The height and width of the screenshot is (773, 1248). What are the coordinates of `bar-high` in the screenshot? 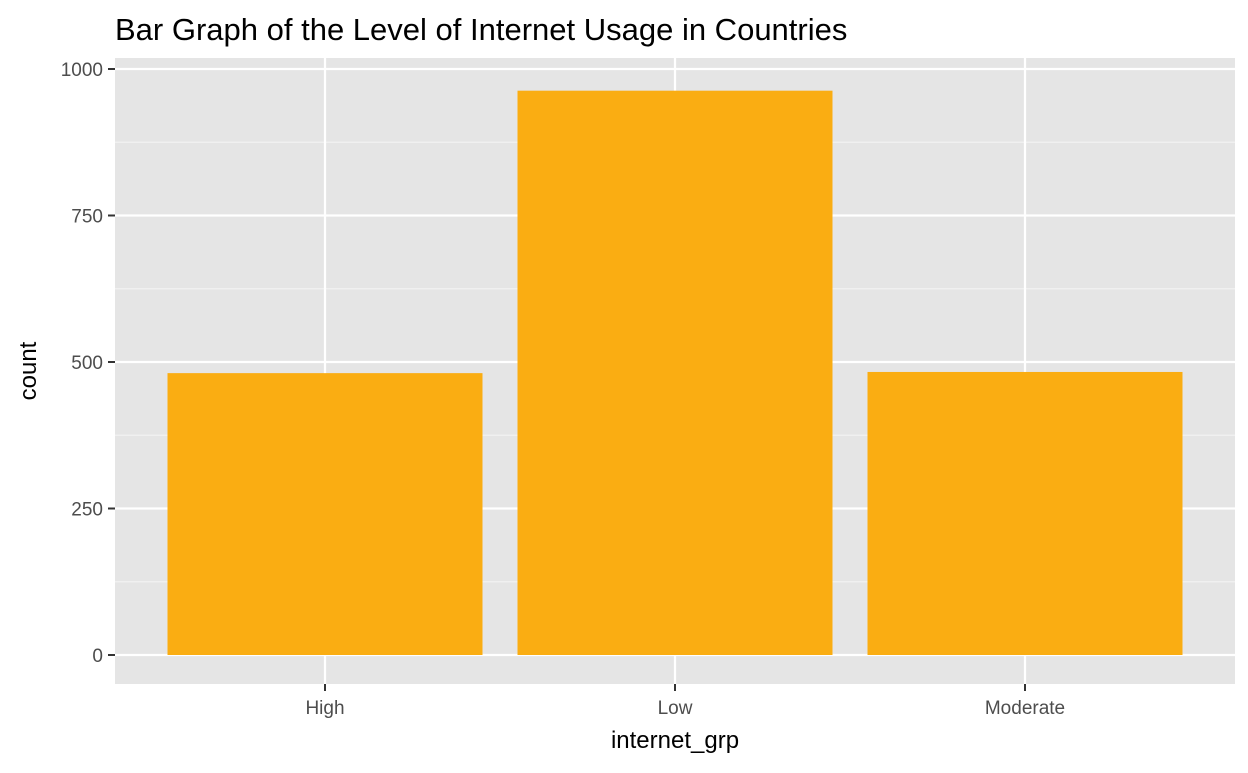 It's located at (325, 514).